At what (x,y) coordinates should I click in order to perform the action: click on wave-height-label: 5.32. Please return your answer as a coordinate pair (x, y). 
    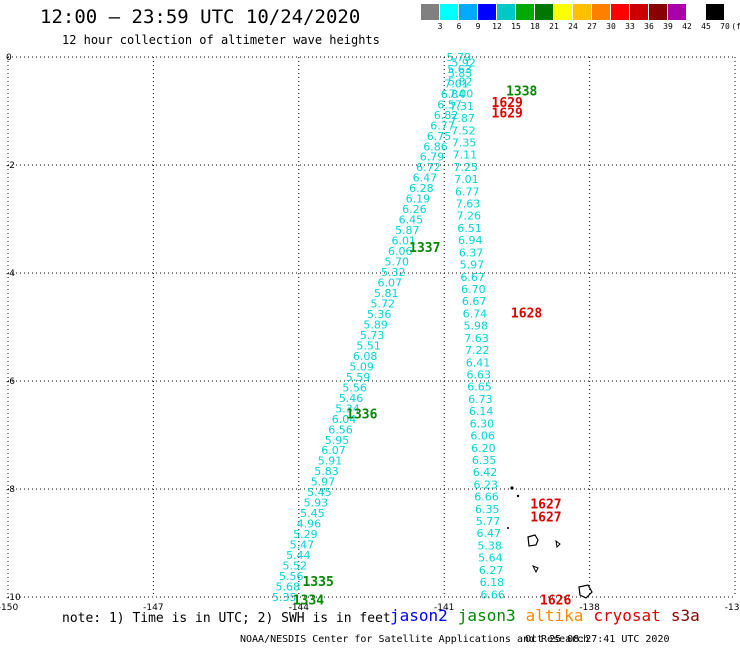
    Looking at the image, I should click on (393, 272).